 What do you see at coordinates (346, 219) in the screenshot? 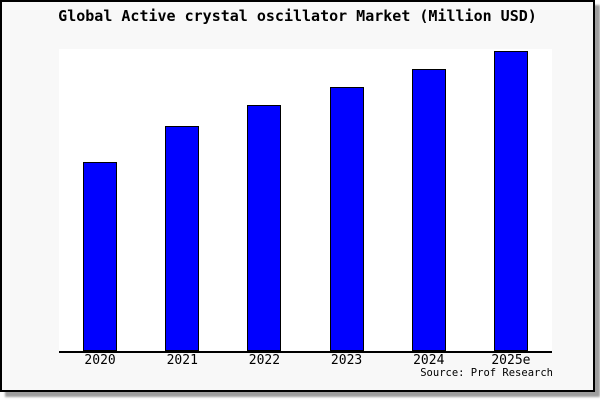
I see `bar-2023` at bounding box center [346, 219].